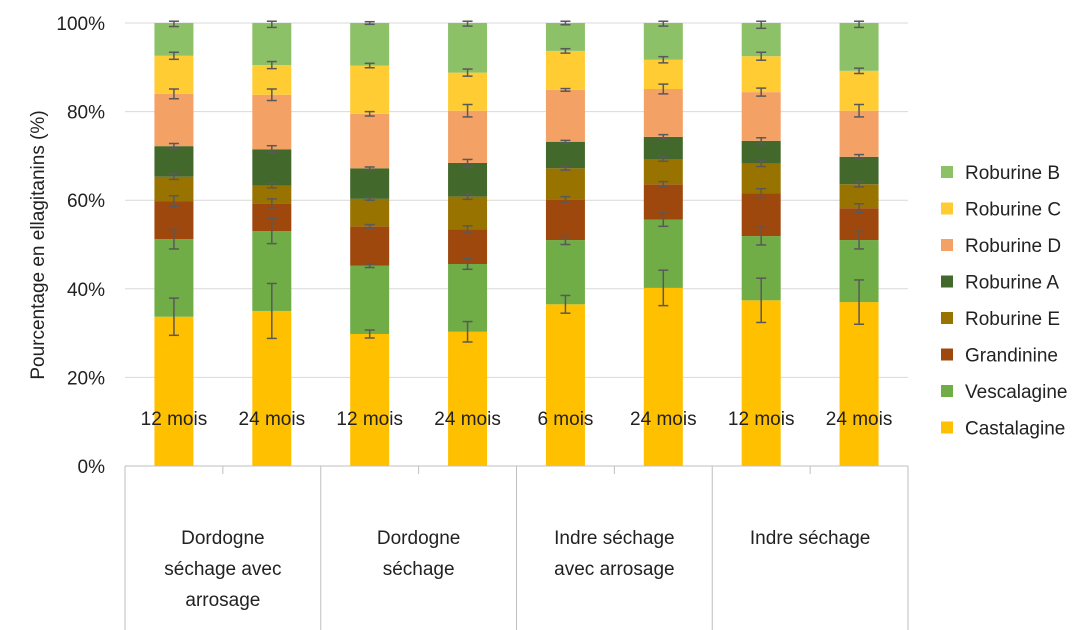 The image size is (1092, 630). Describe the element at coordinates (614, 554) in the screenshot. I see `group-label: Indre séchage avec arrosage` at that location.